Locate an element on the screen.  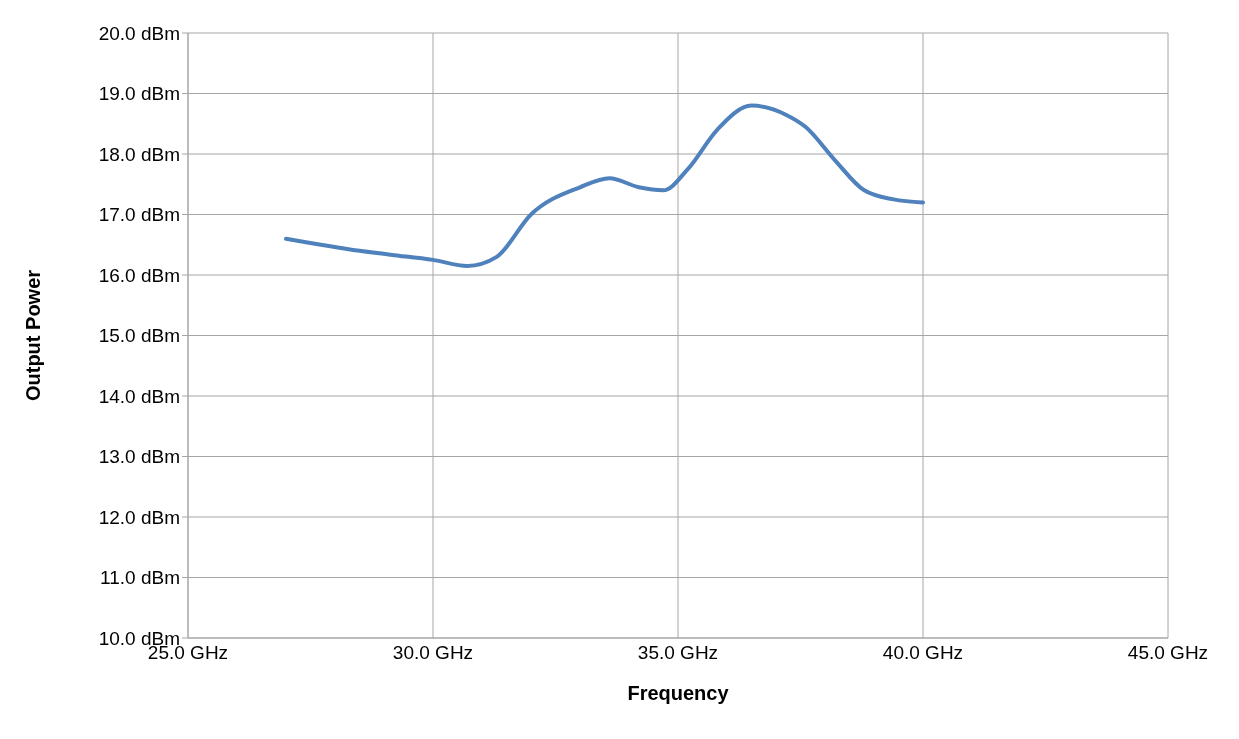
y-tick-label: 17.0 dBm is located at coordinates (139, 215).